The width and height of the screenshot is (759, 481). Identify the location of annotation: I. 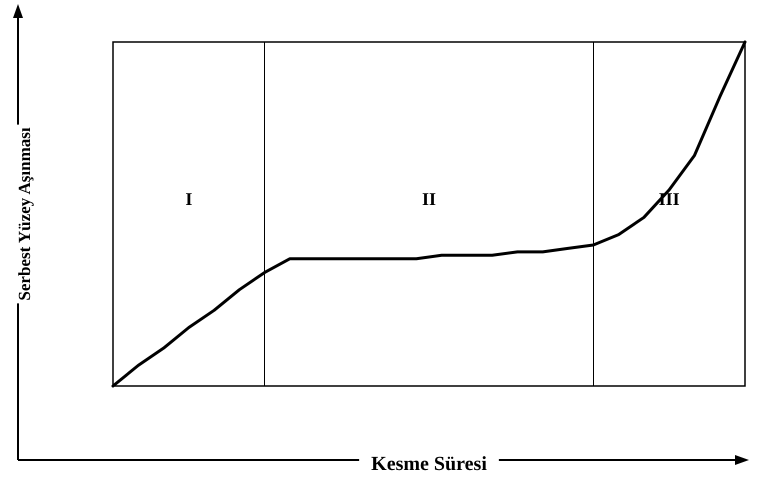
(188, 199).